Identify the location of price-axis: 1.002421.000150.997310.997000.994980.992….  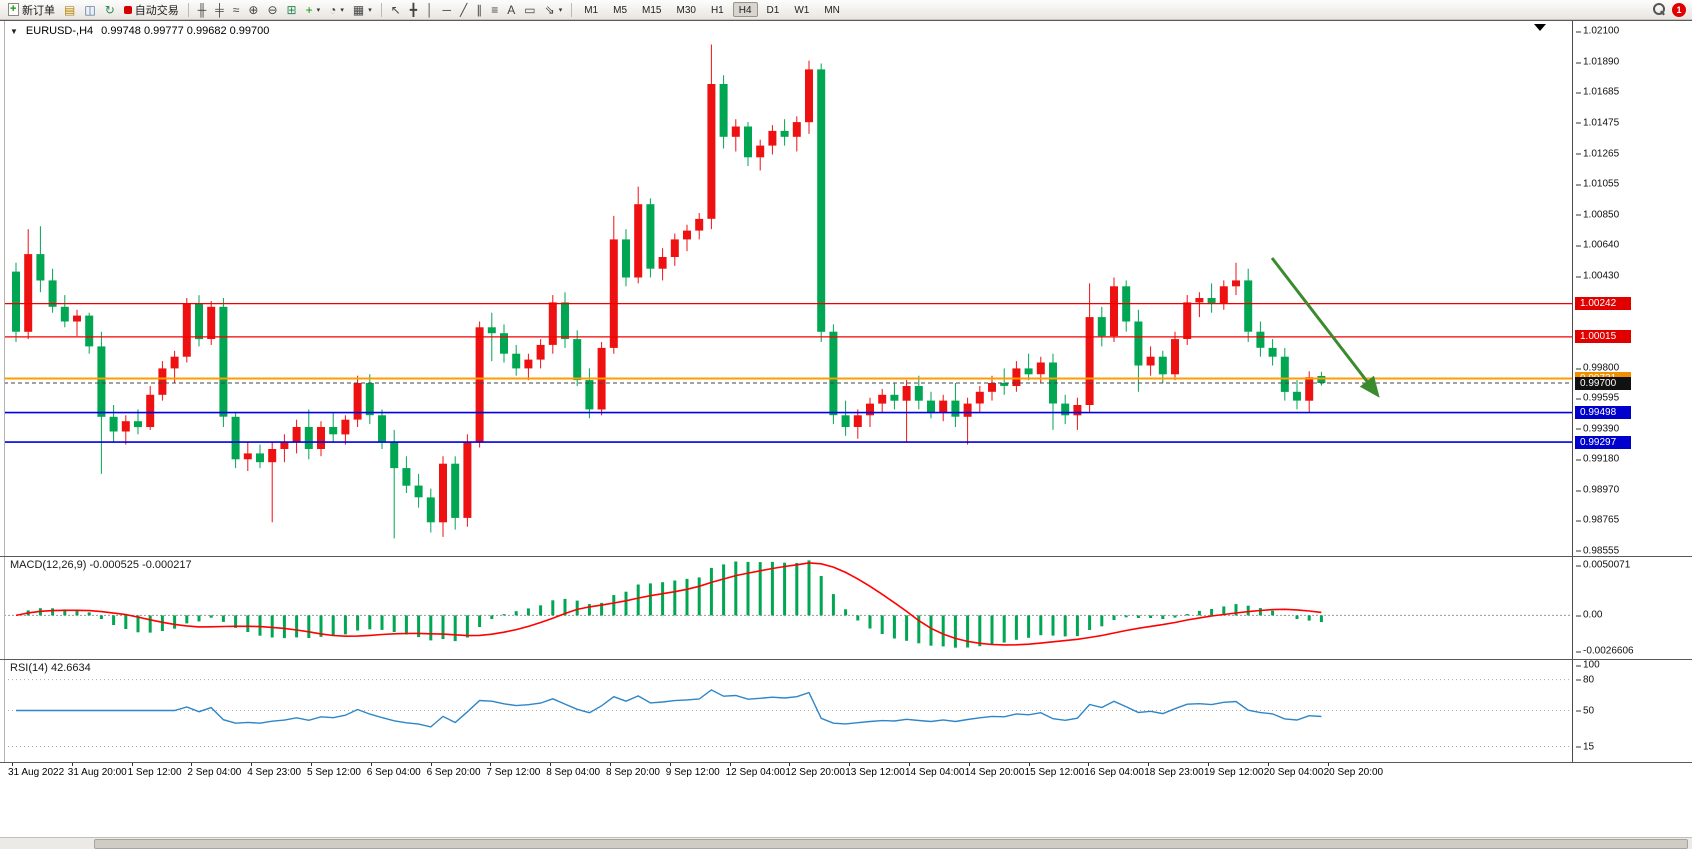
(1633, 391).